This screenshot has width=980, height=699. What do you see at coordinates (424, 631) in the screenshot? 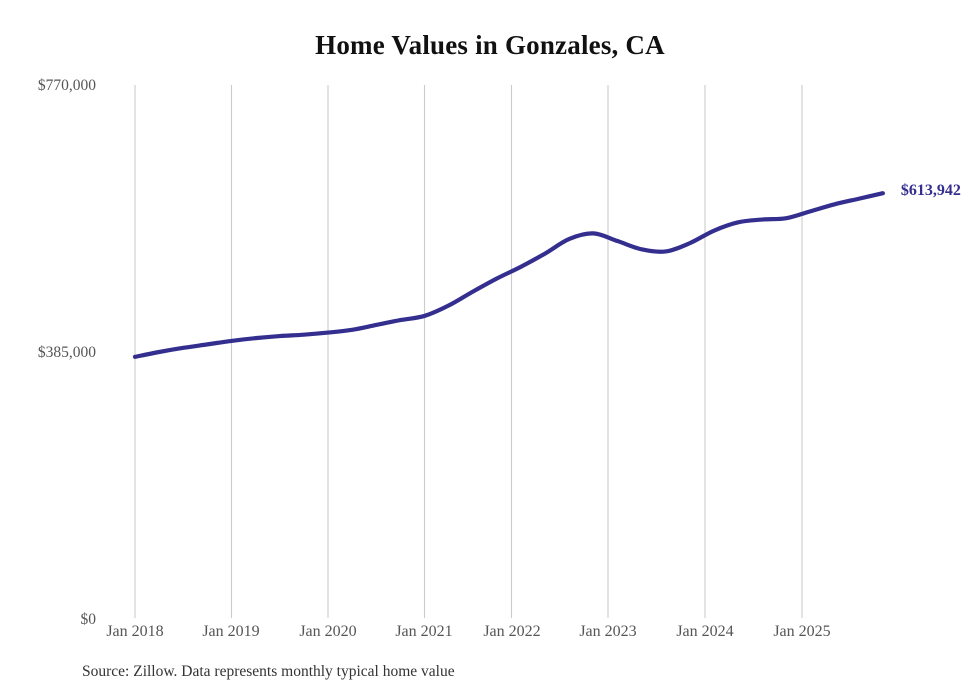
I see `x-axis-tick-jan-2021: Jan 2021` at bounding box center [424, 631].